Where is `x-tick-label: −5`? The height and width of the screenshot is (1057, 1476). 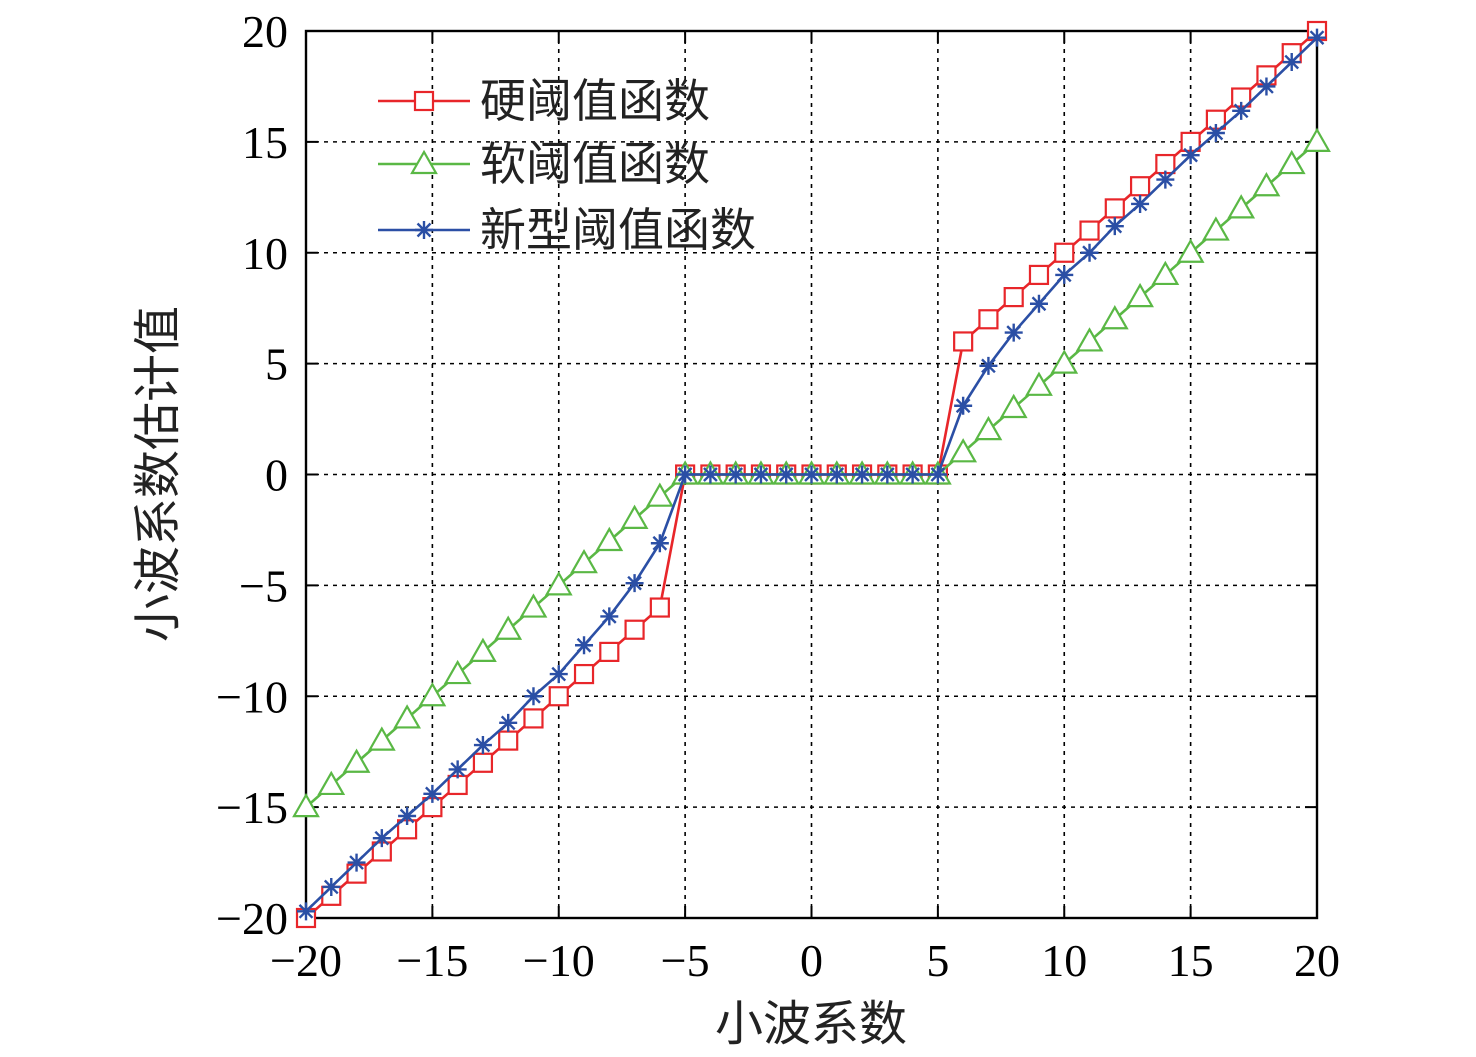
x-tick-label: −5 is located at coordinates (685, 960).